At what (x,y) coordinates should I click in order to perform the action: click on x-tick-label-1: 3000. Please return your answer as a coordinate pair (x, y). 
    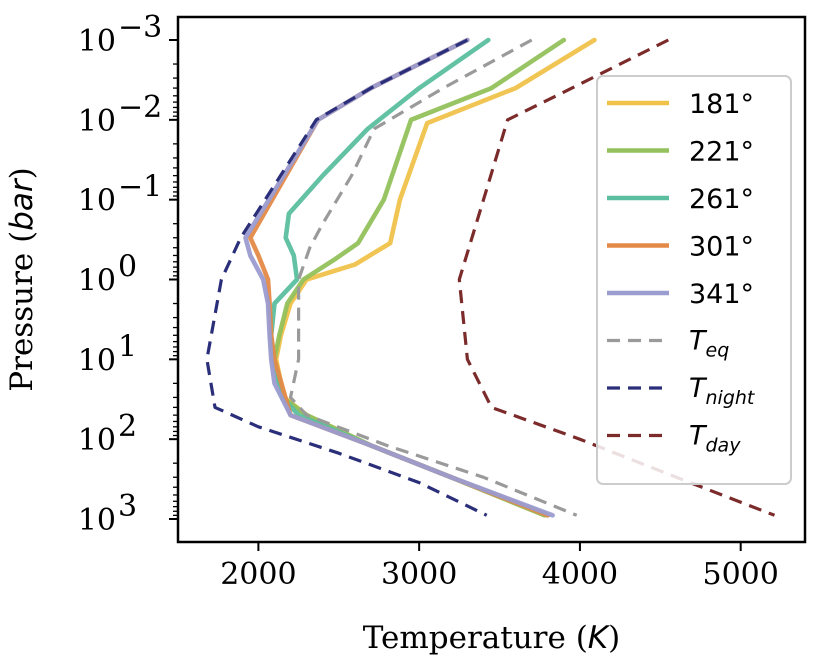
    Looking at the image, I should click on (419, 574).